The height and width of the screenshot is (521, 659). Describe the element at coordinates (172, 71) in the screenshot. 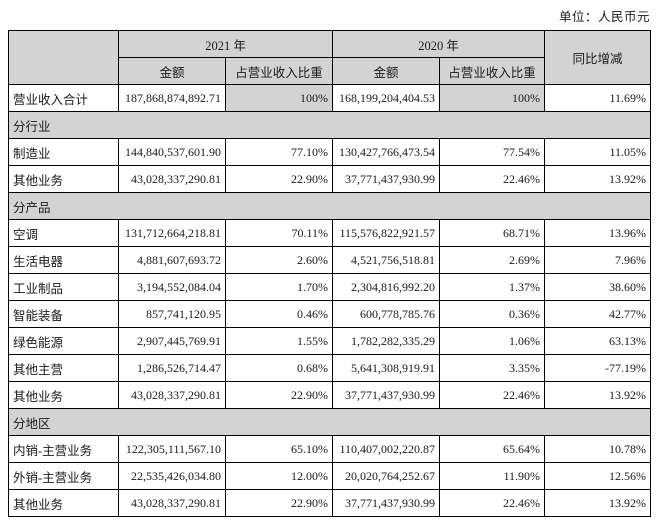

I see `header-amount-2021: 金额` at that location.